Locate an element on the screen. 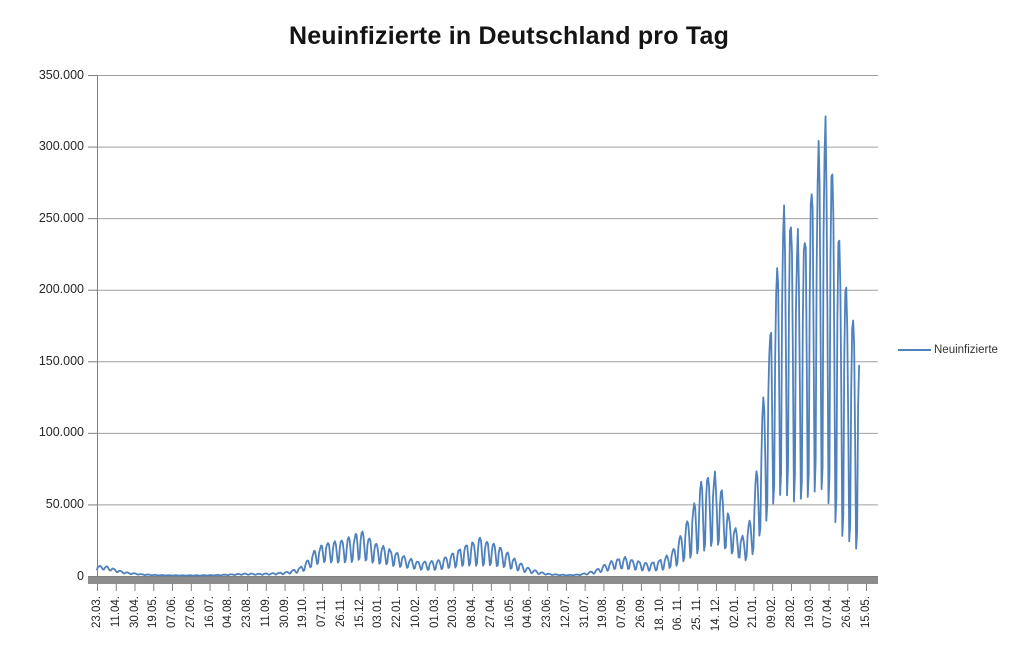 The image size is (1018, 656). x-axis-label: 30.04. is located at coordinates (134, 612).